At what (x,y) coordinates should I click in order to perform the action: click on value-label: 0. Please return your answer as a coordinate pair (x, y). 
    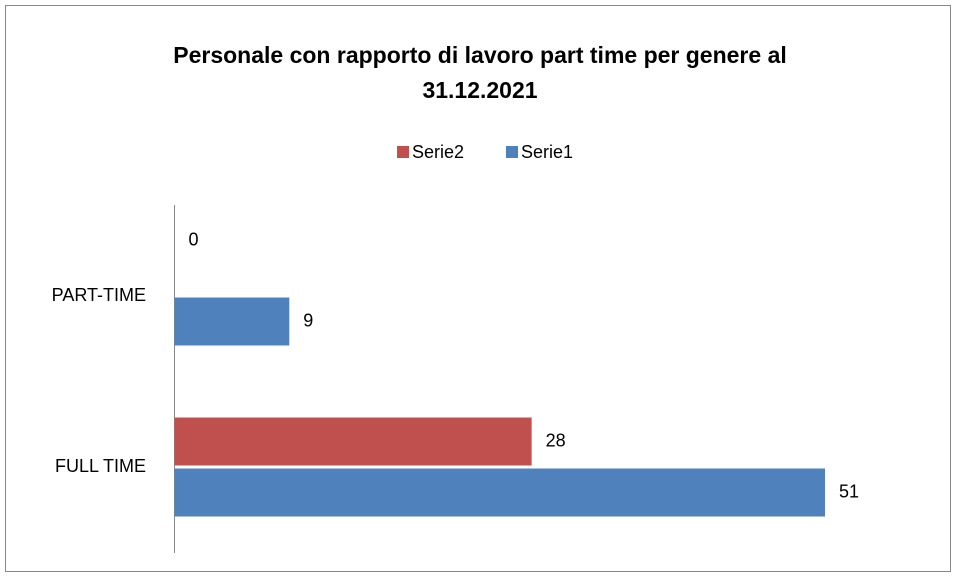
    Looking at the image, I should click on (194, 239).